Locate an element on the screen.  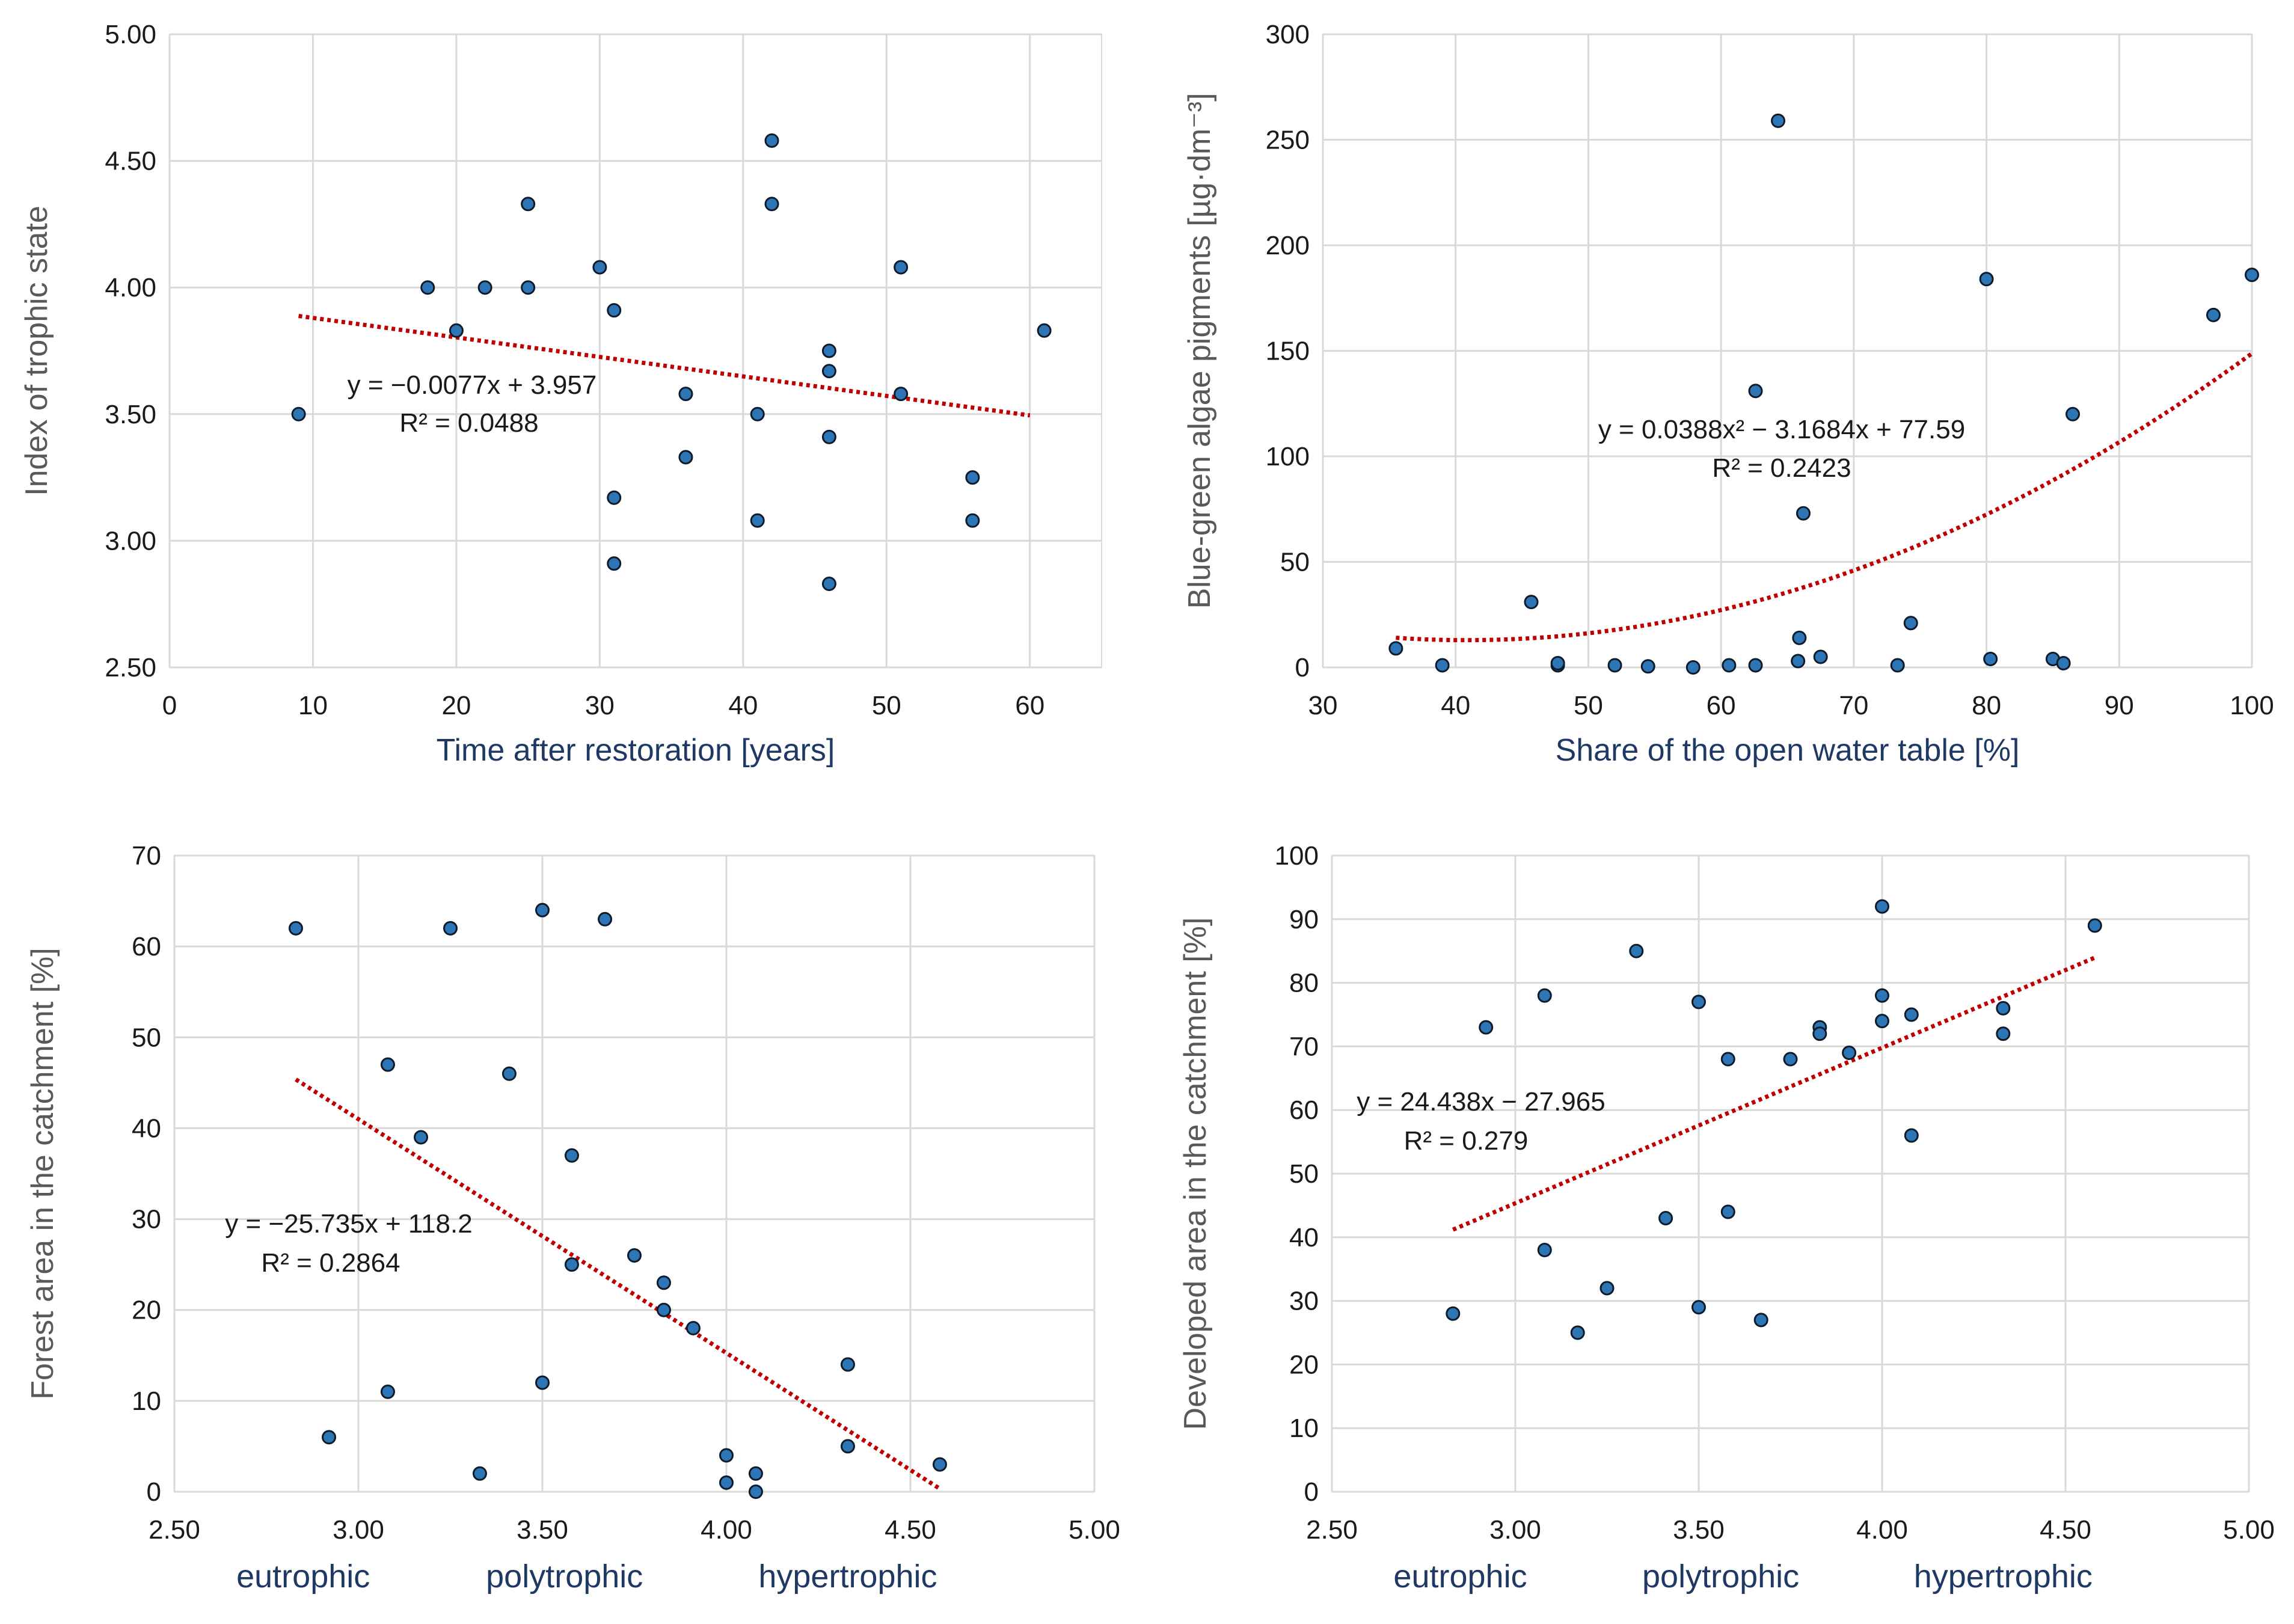
x-tick-label: 3.50 is located at coordinates (1699, 1530).